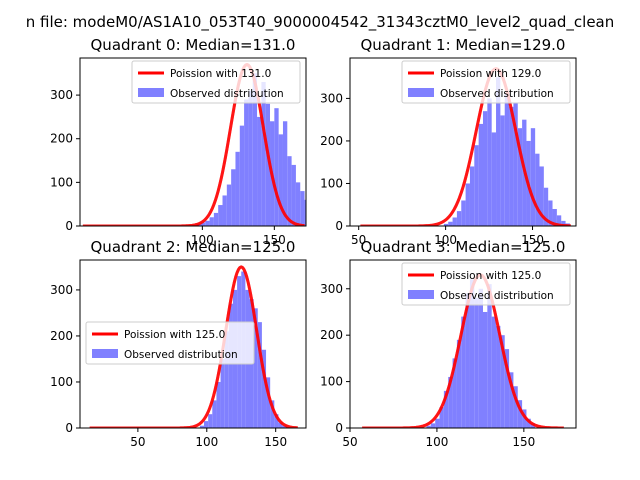  Describe the element at coordinates (220, 74) in the screenshot. I see `legend-label-curve: Poission with 131.0` at that location.